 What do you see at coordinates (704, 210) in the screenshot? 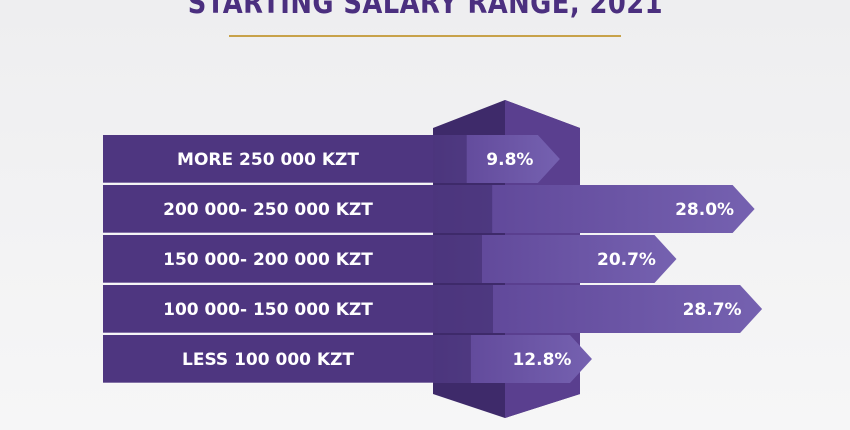
I see `value-label: 28.0%` at bounding box center [704, 210].